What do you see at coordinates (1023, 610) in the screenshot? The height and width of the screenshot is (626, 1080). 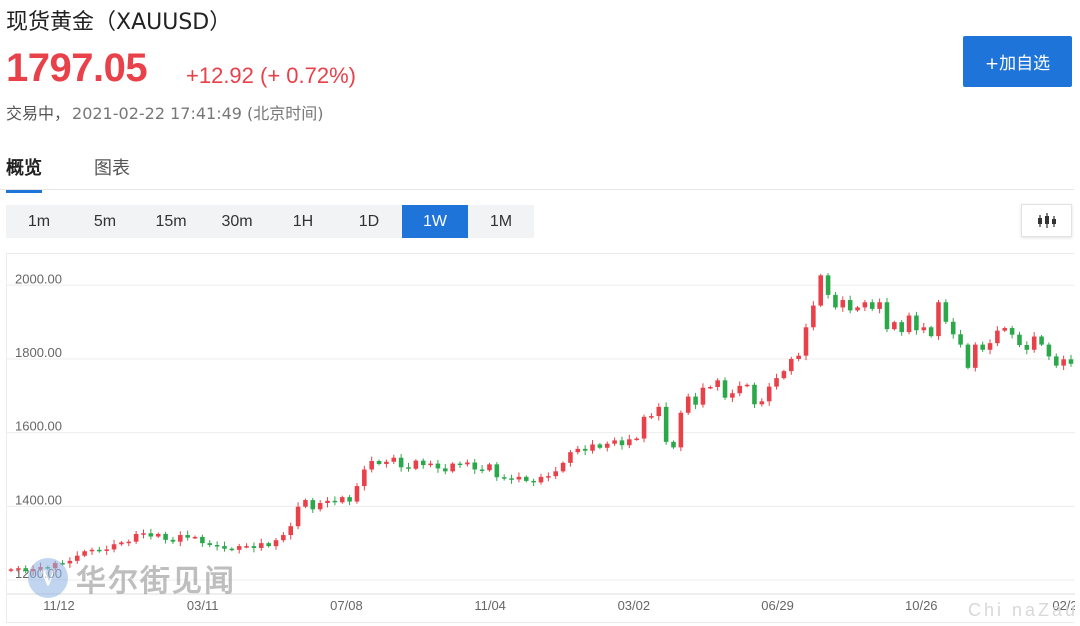 I see `watermark-credit: Chi naZau` at bounding box center [1023, 610].